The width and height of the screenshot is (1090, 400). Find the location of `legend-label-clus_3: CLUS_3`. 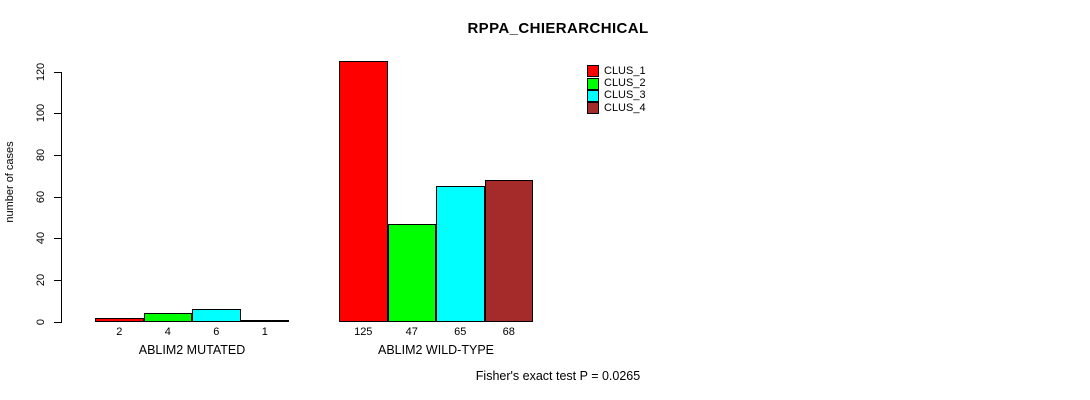

legend-label-clus_3: CLUS_3 is located at coordinates (625, 95).